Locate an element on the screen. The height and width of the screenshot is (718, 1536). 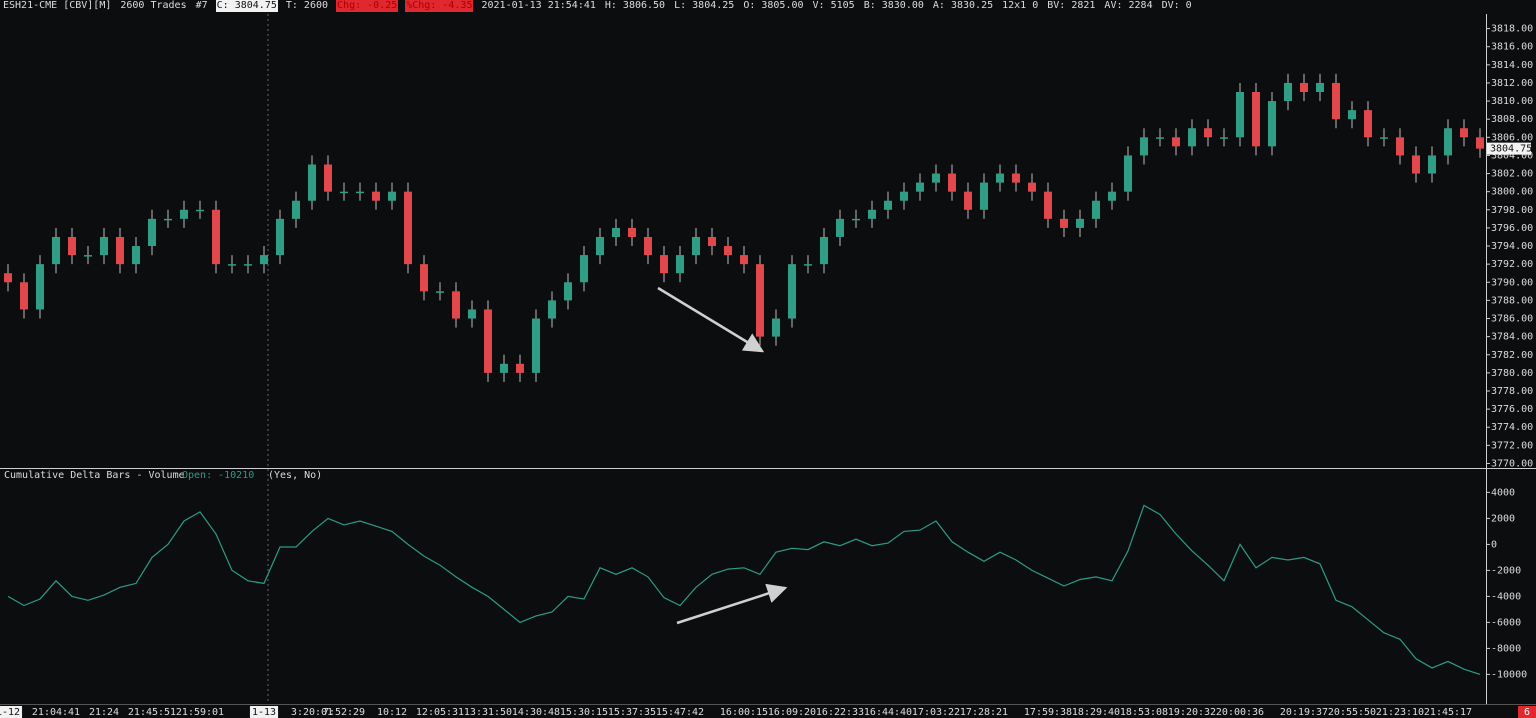
x-tick-label: 1-13 is located at coordinates (264, 712).